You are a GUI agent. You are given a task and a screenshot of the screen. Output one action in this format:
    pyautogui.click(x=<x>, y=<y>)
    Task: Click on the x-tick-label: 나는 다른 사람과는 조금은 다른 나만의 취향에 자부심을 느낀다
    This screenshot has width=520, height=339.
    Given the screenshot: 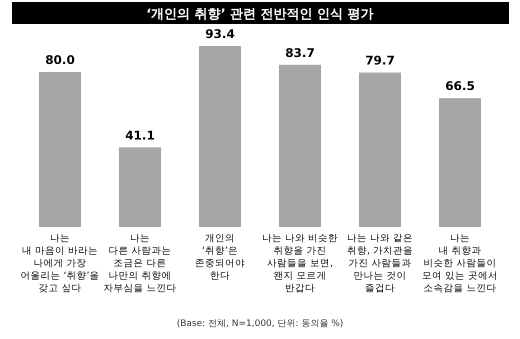 What is the action you would take?
    pyautogui.click(x=140, y=263)
    